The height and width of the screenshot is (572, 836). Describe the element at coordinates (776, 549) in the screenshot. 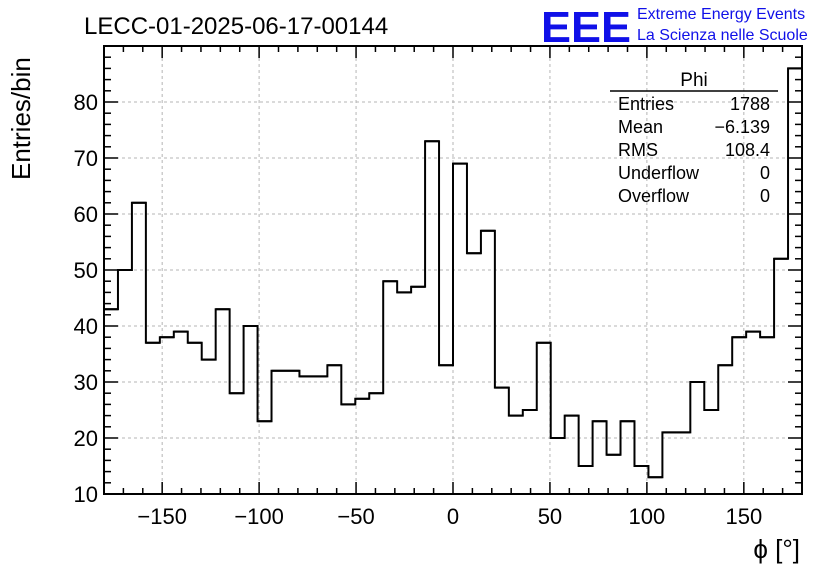

I see `x-axis-title: ϕ [°]` at that location.